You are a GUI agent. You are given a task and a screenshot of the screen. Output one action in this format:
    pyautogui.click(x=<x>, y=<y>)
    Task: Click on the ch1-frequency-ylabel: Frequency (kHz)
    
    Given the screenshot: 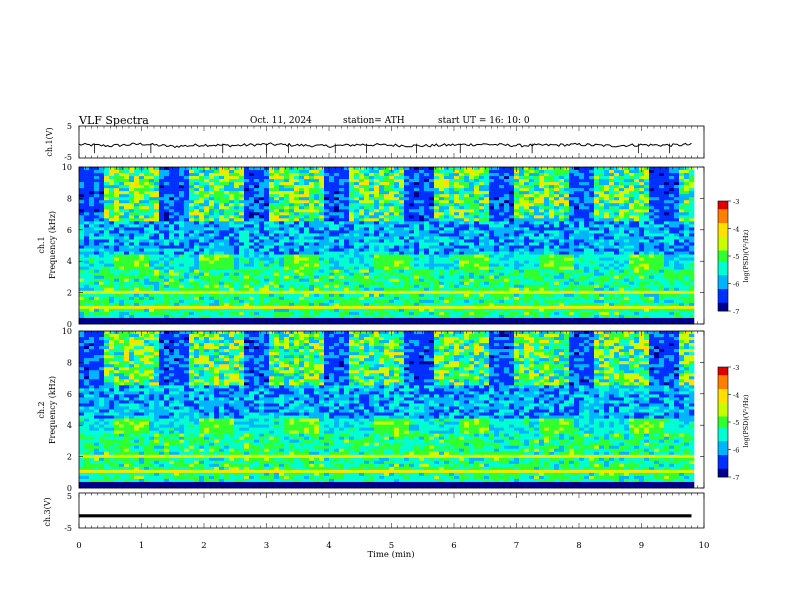 What is the action you would take?
    pyautogui.click(x=52, y=245)
    